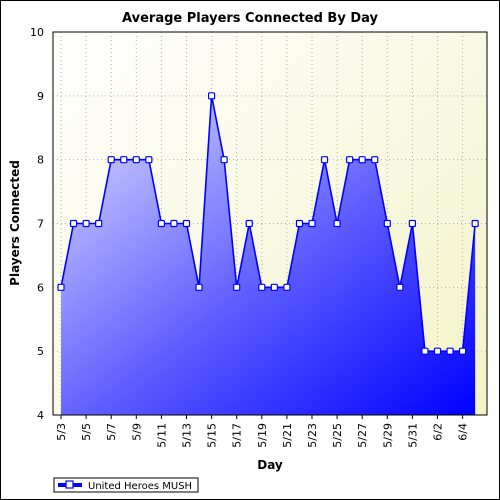  Describe the element at coordinates (69, 484) in the screenshot. I see `legend-marker-icon` at that location.